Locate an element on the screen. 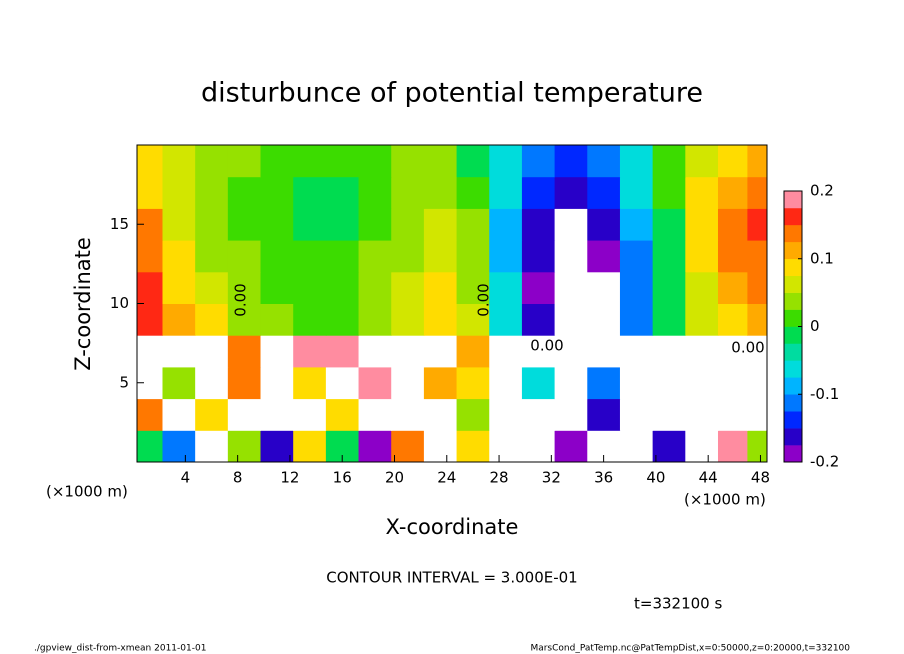 The width and height of the screenshot is (904, 654). x-tick-label: 48 is located at coordinates (760, 478).